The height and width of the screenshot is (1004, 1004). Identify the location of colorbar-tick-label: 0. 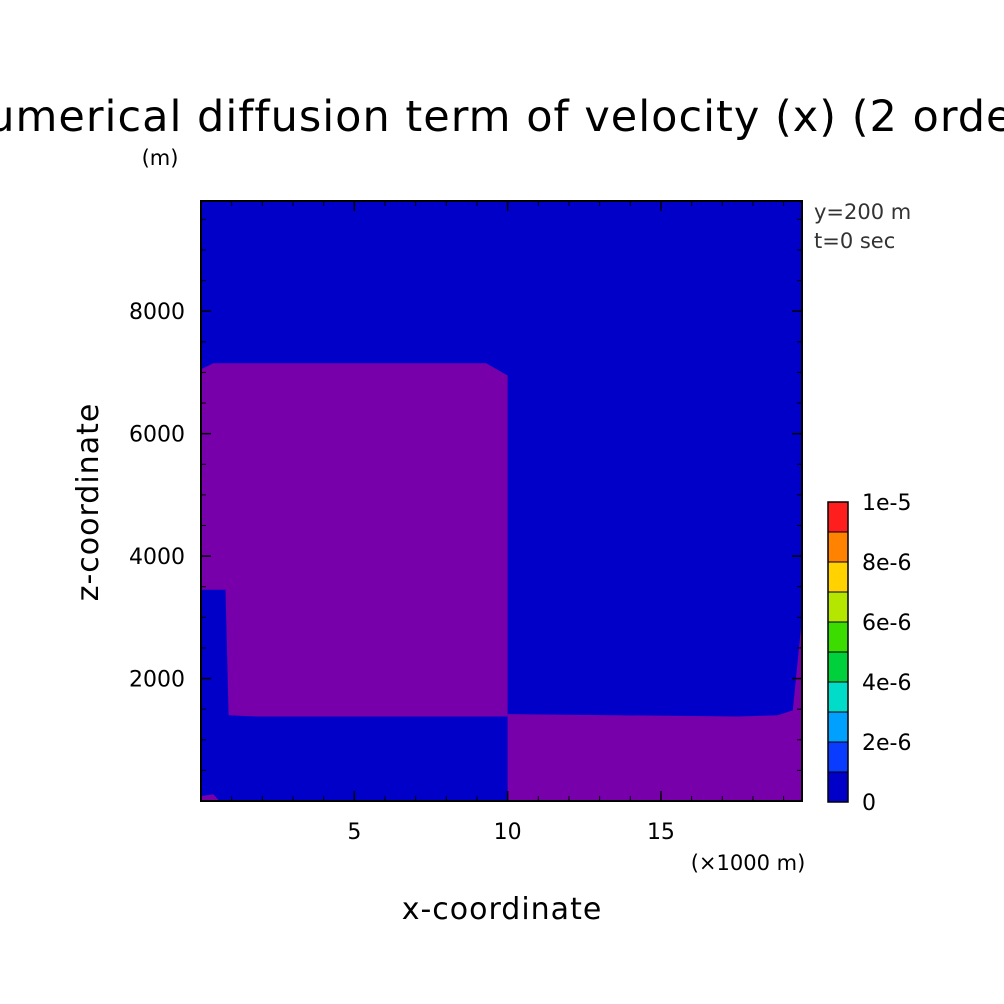
(869, 803).